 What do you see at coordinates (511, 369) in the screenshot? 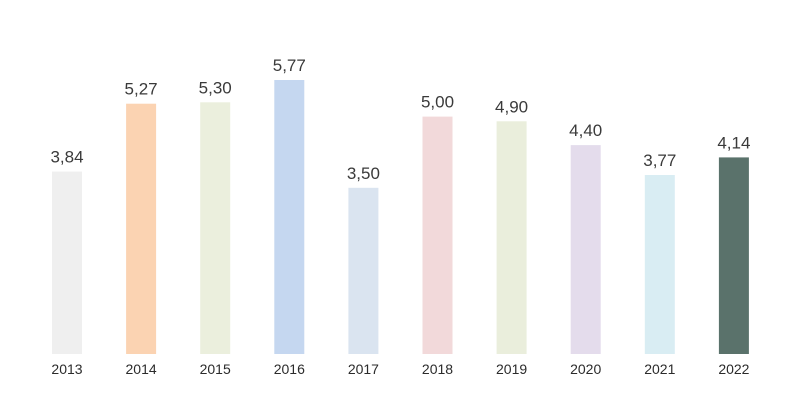
I see `x-tick-label-2019: 2019` at bounding box center [511, 369].